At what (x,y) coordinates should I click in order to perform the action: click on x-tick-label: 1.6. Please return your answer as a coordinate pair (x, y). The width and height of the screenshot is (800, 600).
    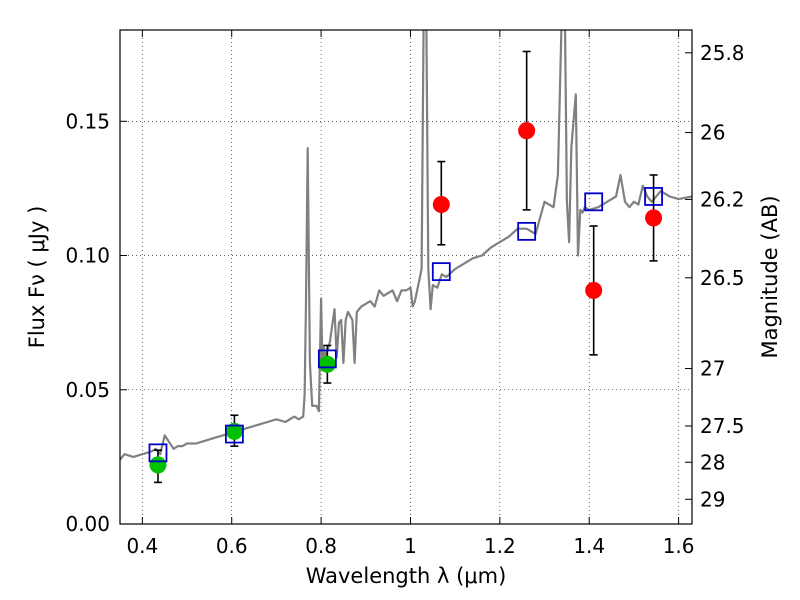
    Looking at the image, I should click on (679, 546).